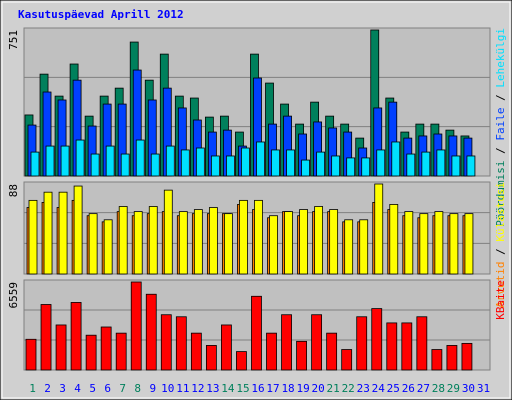 The image size is (512, 400). Describe the element at coordinates (107, 388) in the screenshot. I see `x-tick-label: 6` at that location.